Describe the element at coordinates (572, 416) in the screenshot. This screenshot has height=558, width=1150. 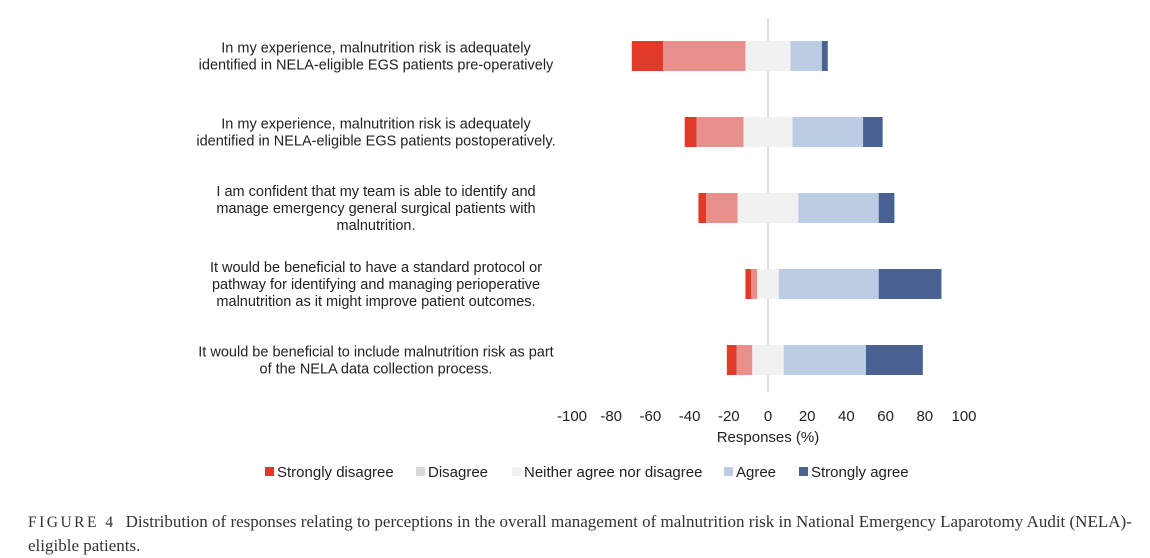
I see `x-tick-label: -100` at that location.